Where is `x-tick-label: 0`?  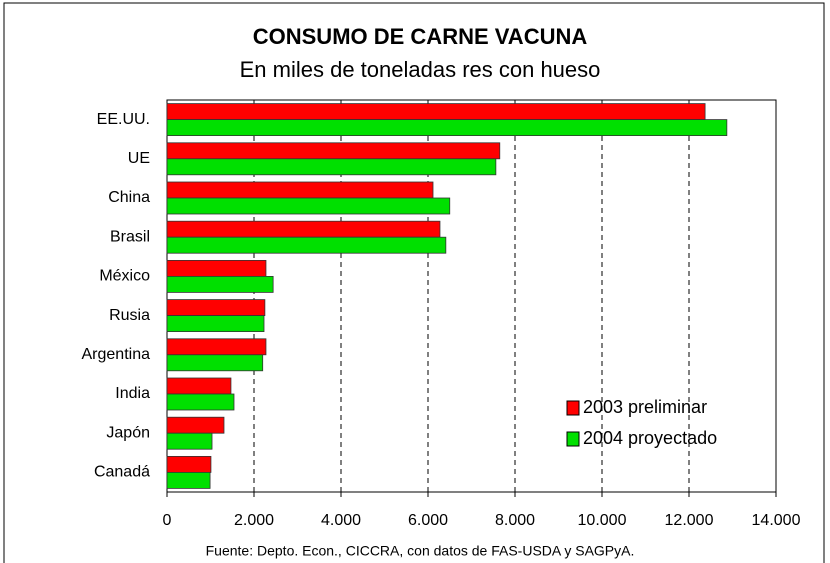
x-tick-label: 0 is located at coordinates (167, 520).